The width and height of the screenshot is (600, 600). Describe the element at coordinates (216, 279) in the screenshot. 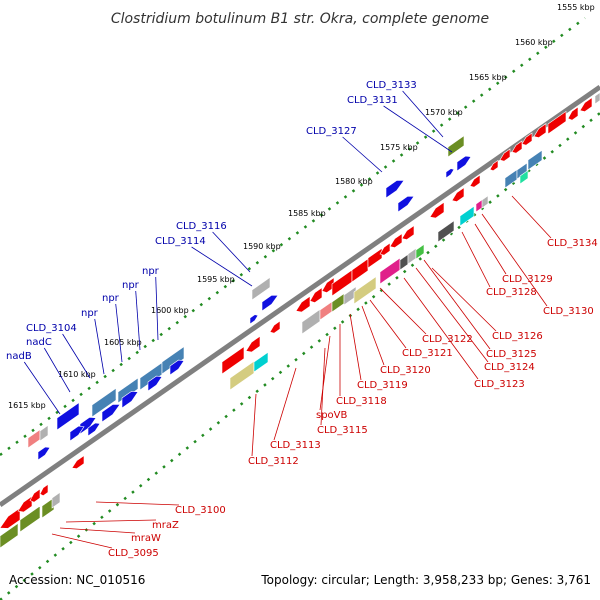

I see `tick-label: 1595 kbp` at that location.